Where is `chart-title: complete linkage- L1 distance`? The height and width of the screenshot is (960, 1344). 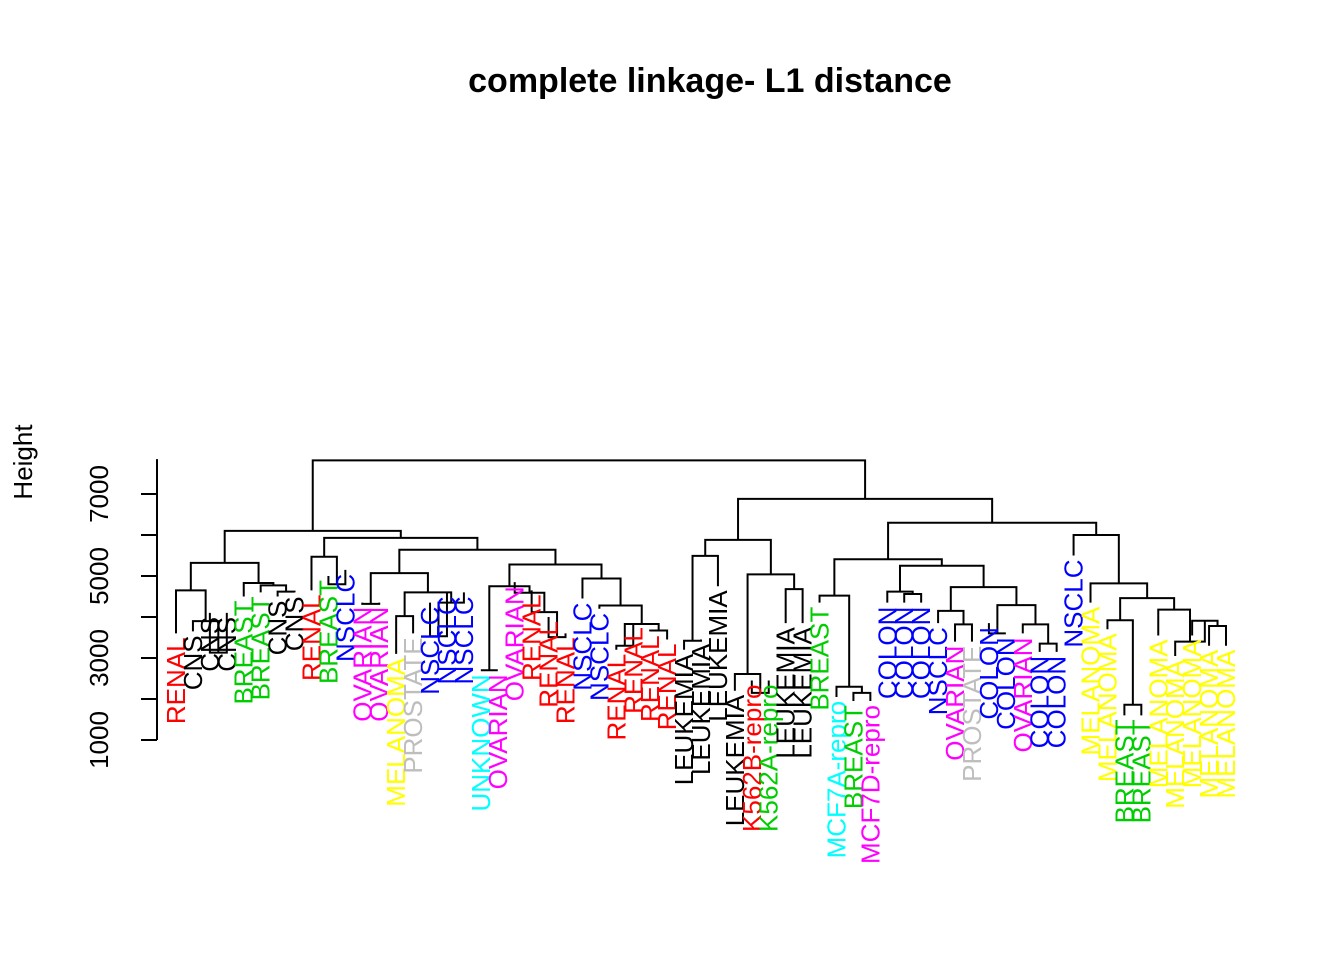 chart-title: complete linkage- L1 distance is located at coordinates (710, 81).